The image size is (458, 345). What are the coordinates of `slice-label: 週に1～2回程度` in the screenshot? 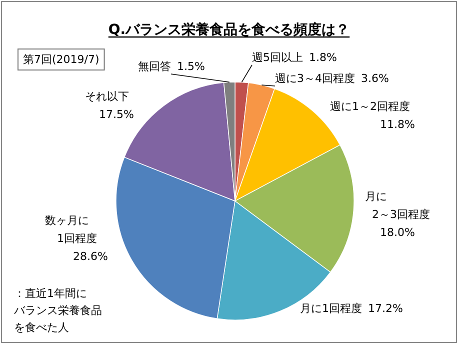 It's located at (370, 106).